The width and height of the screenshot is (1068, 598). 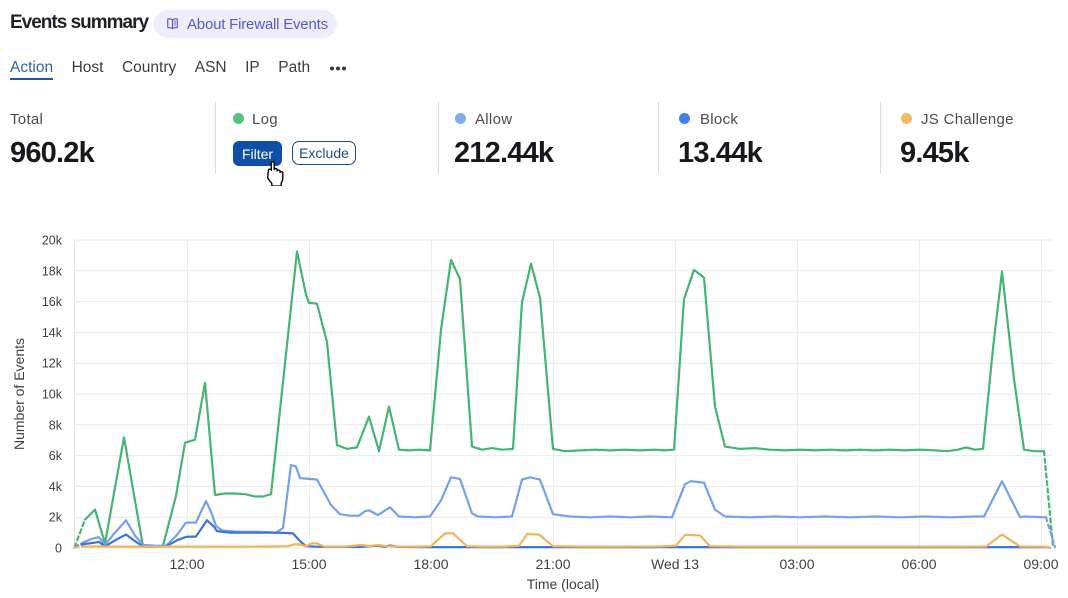 What do you see at coordinates (52, 271) in the screenshot?
I see `svg-text: 18k` at bounding box center [52, 271].